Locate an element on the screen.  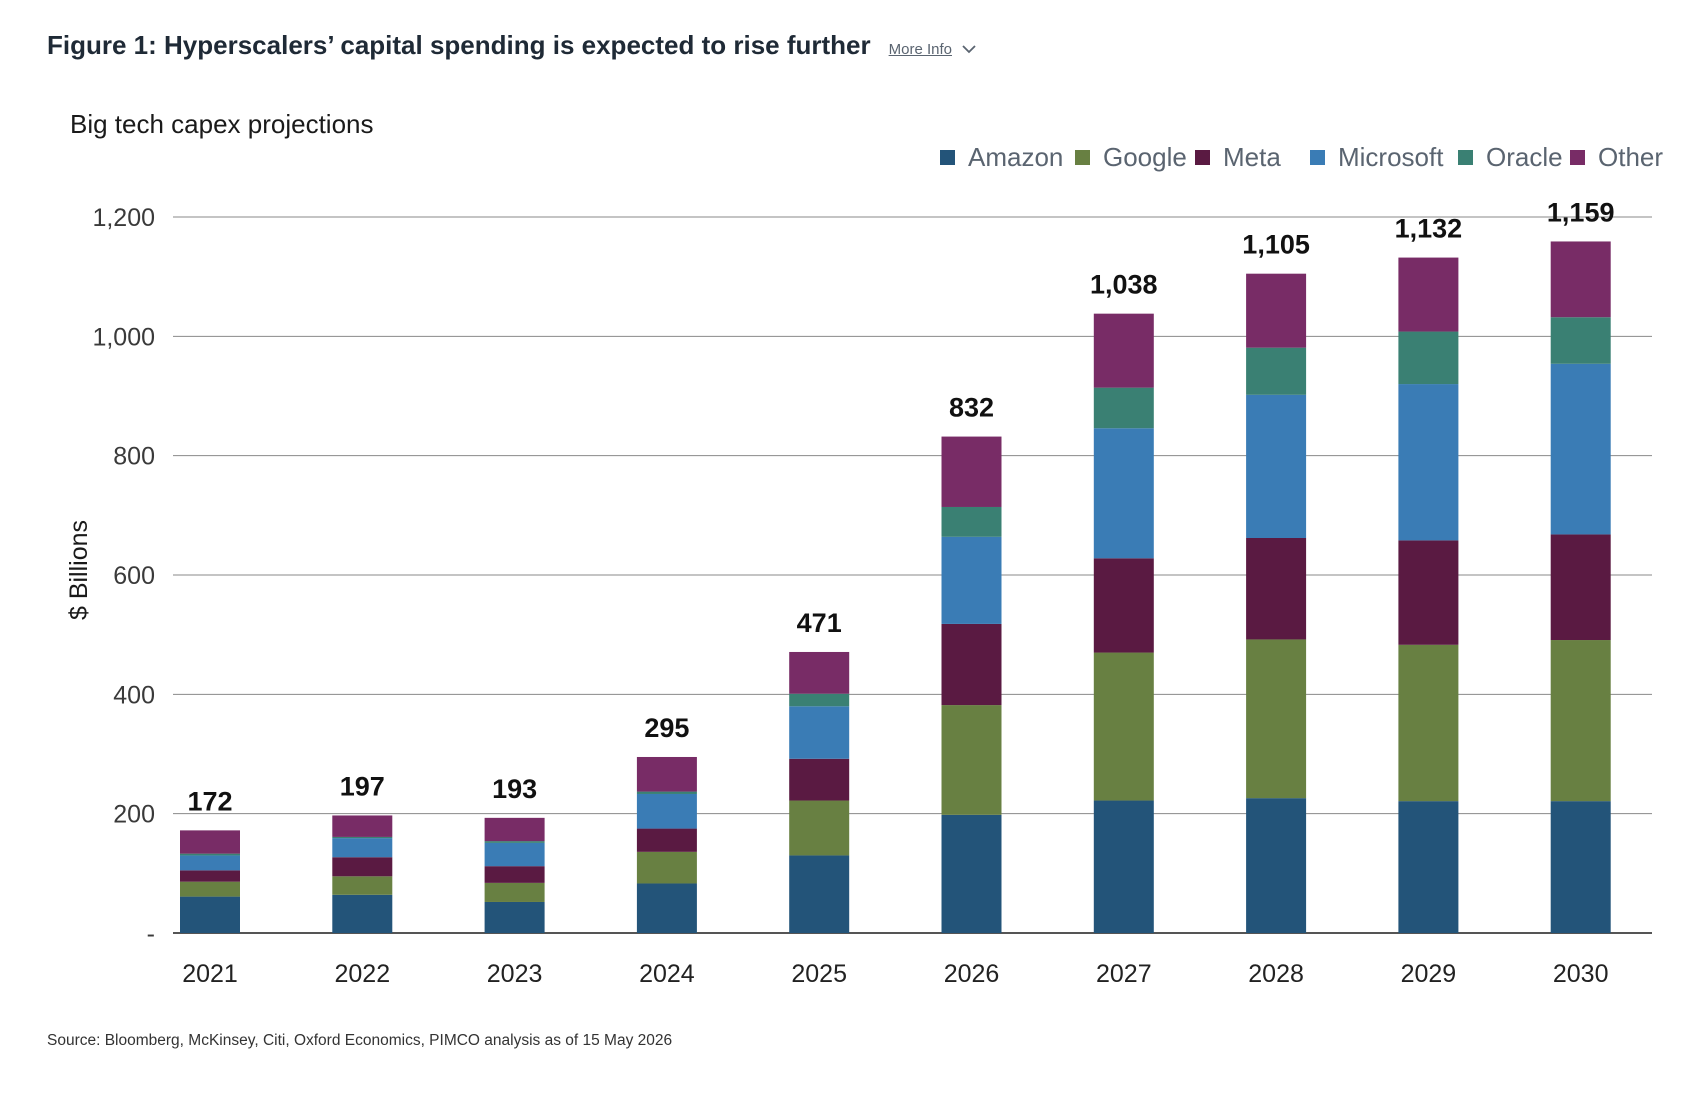
x-tick-label: 2023 is located at coordinates (515, 974).